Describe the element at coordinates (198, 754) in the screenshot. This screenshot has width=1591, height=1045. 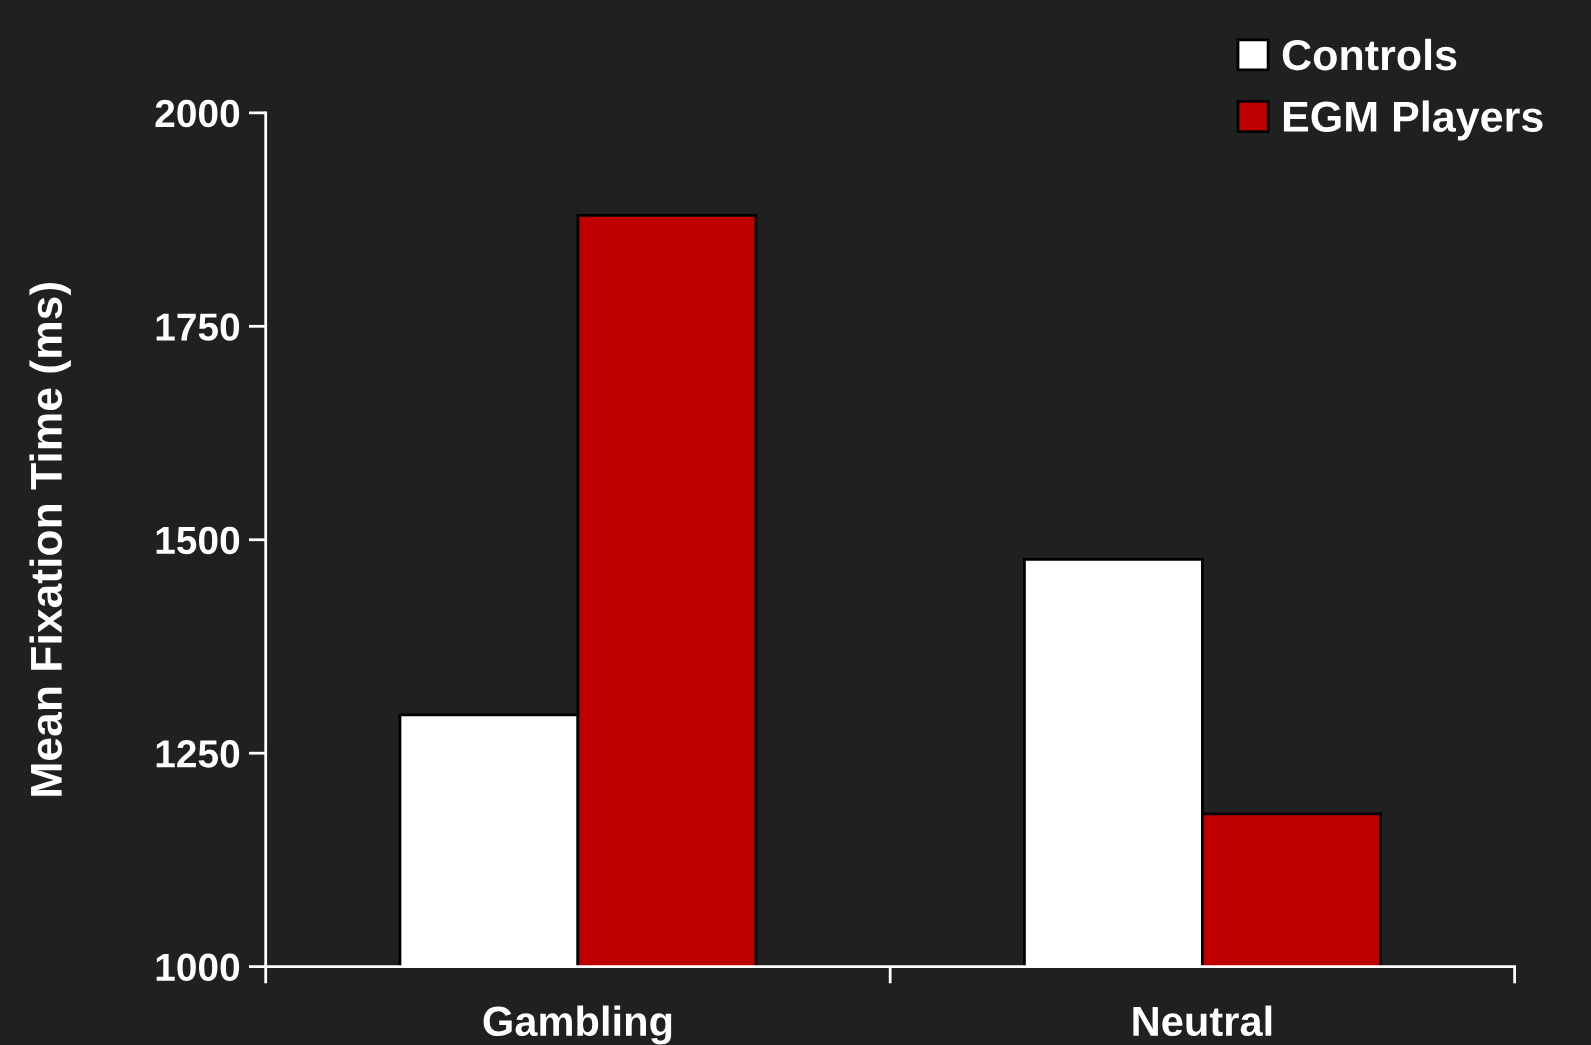
I see `y-tick-label: 1250` at that location.